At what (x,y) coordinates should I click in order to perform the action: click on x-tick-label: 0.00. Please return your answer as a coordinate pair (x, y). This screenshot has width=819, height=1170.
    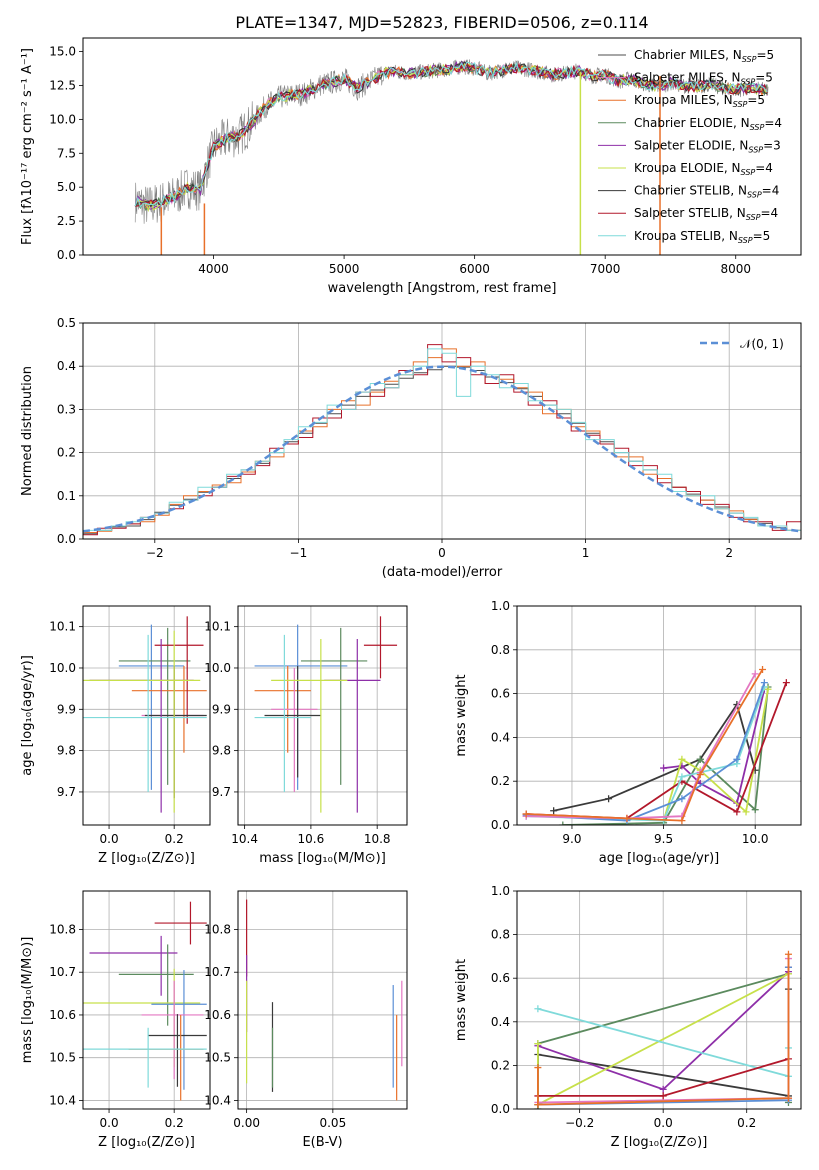
    Looking at the image, I should click on (246, 1123).